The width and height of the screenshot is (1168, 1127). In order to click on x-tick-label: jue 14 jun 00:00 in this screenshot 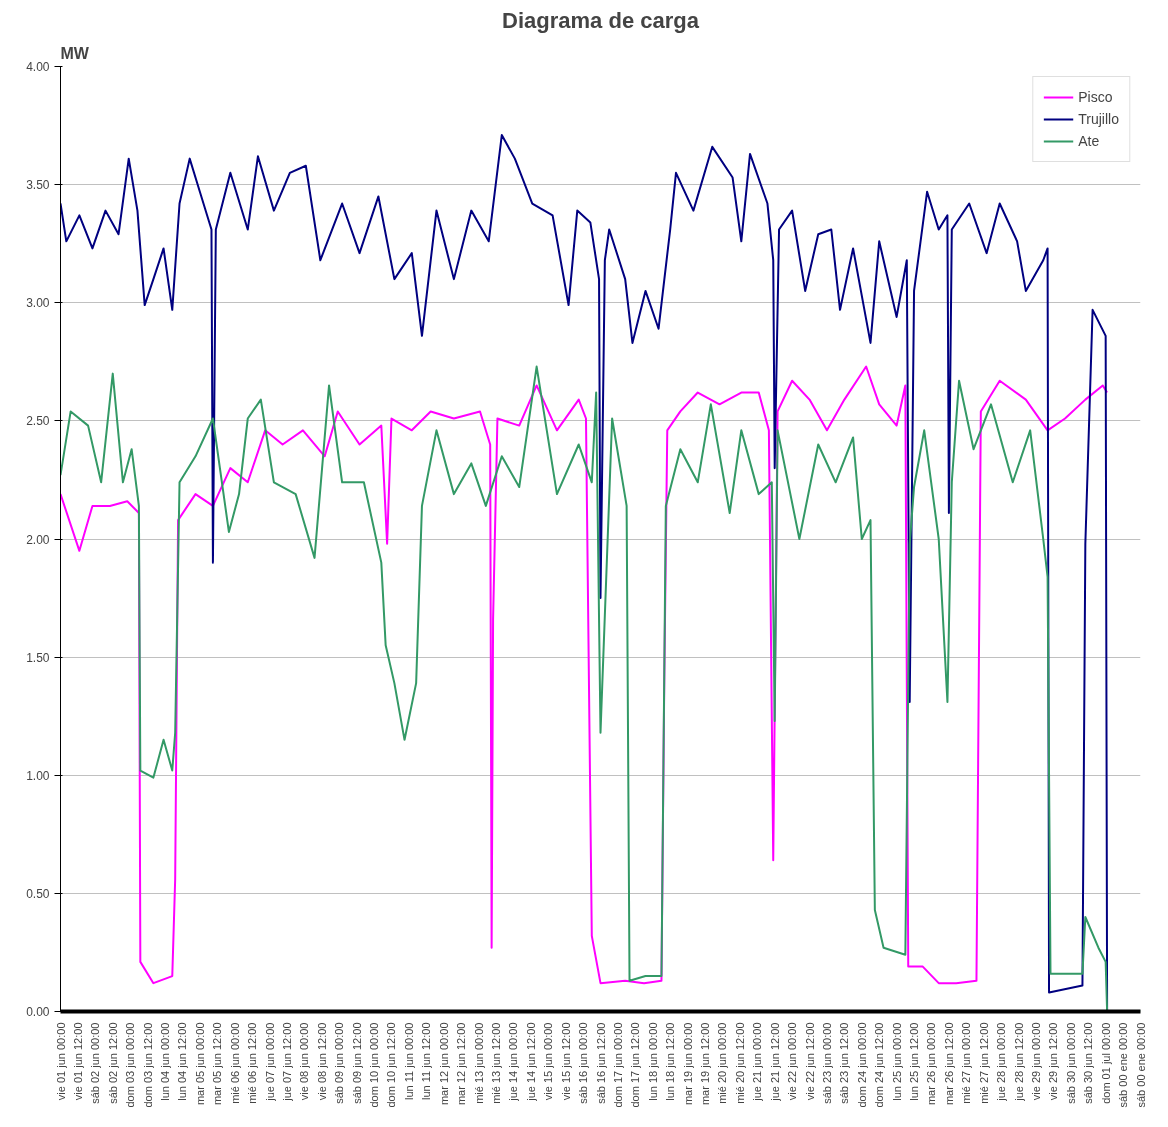, I will do `click(513, 1062)`.